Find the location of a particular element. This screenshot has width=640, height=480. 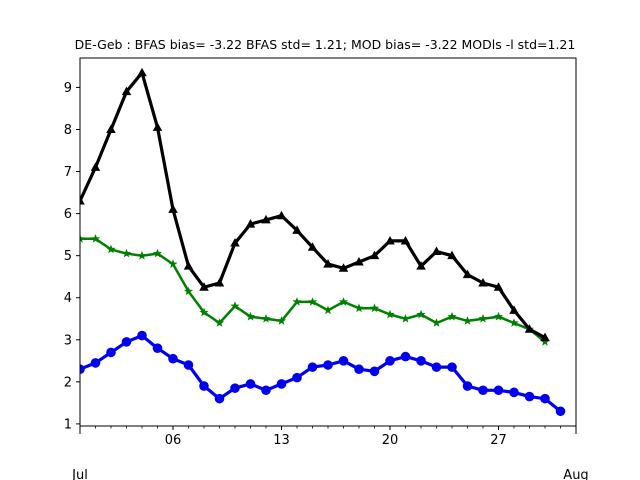

y-tick-label-5: 5 is located at coordinates (68, 256).